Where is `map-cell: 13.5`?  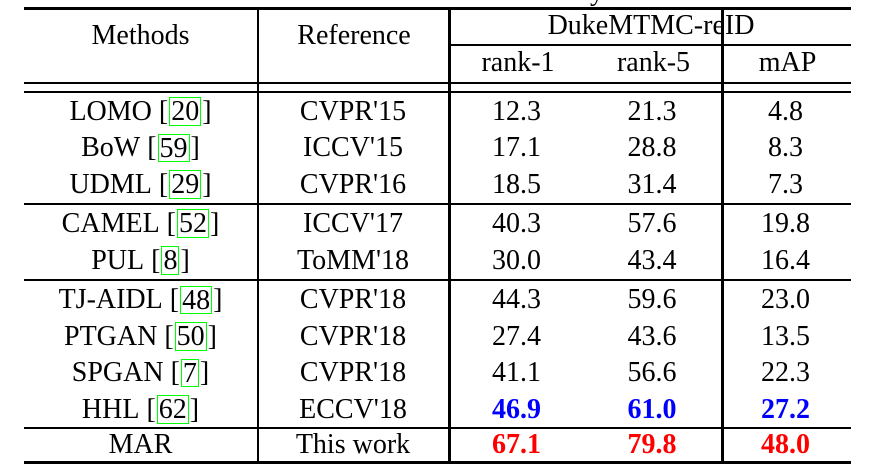 map-cell: 13.5 is located at coordinates (785, 336).